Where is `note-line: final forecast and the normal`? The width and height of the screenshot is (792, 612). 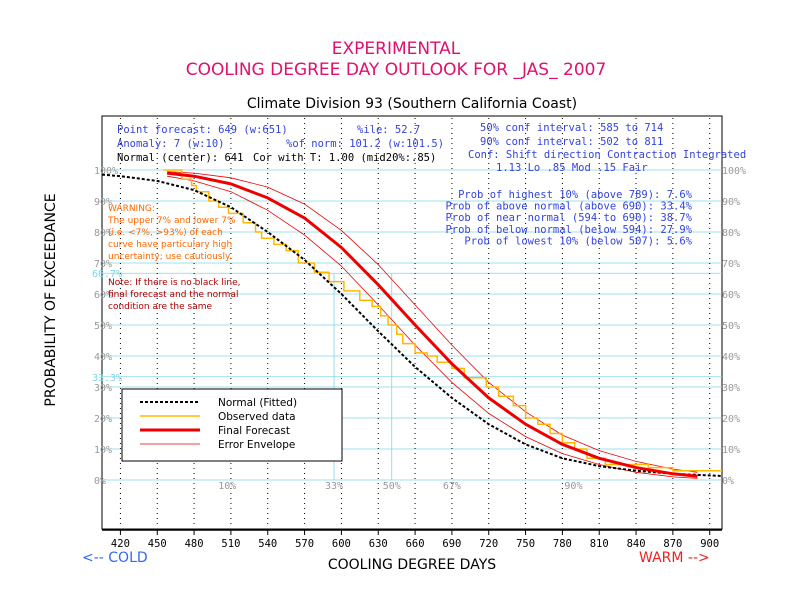
note-line: final forecast and the normal is located at coordinates (173, 295).